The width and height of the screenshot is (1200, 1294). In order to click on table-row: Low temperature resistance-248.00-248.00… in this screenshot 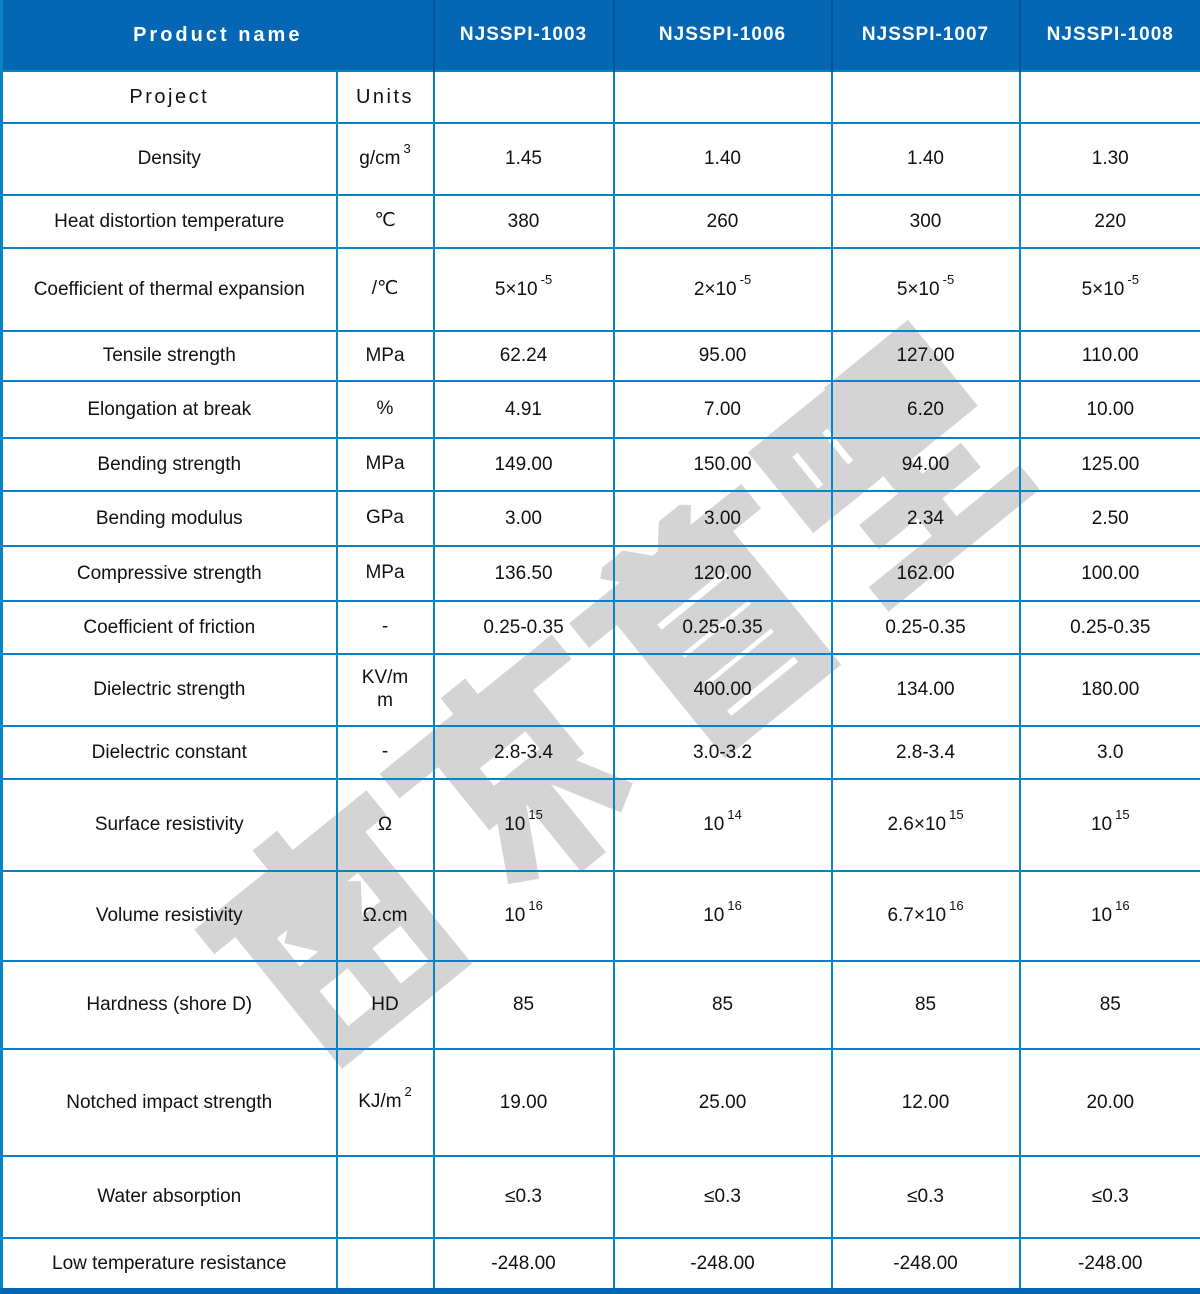, I will do `click(601, 1264)`.